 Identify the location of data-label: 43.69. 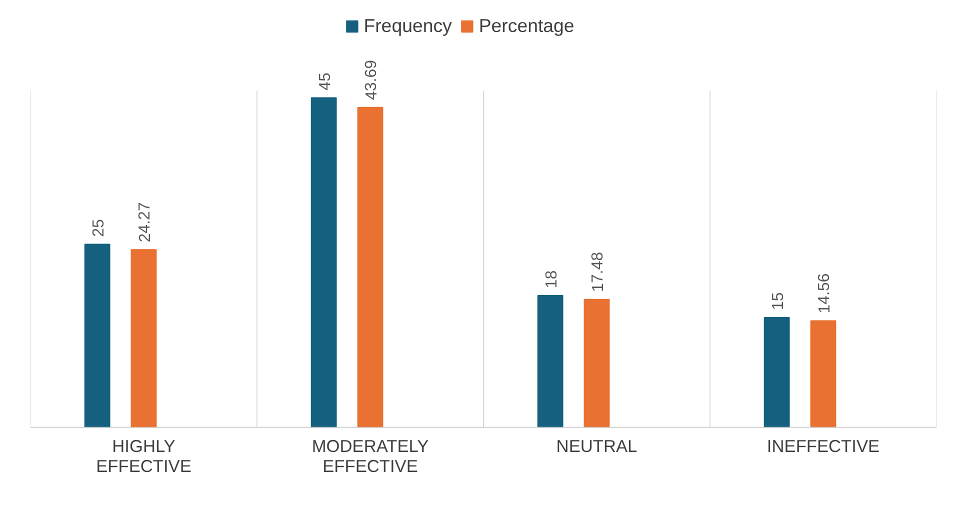
(371, 80).